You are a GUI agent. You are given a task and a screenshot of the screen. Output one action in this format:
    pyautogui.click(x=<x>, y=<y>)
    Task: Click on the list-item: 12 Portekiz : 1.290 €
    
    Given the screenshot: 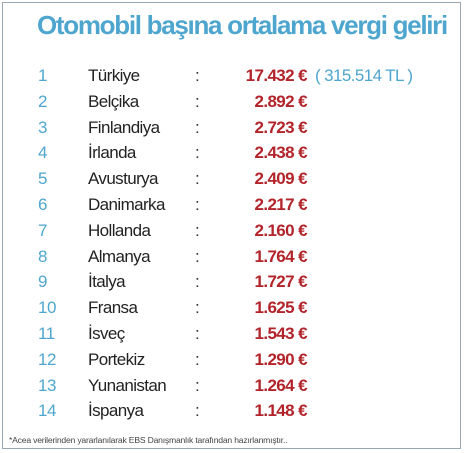 What is the action you would take?
    pyautogui.click(x=232, y=360)
    